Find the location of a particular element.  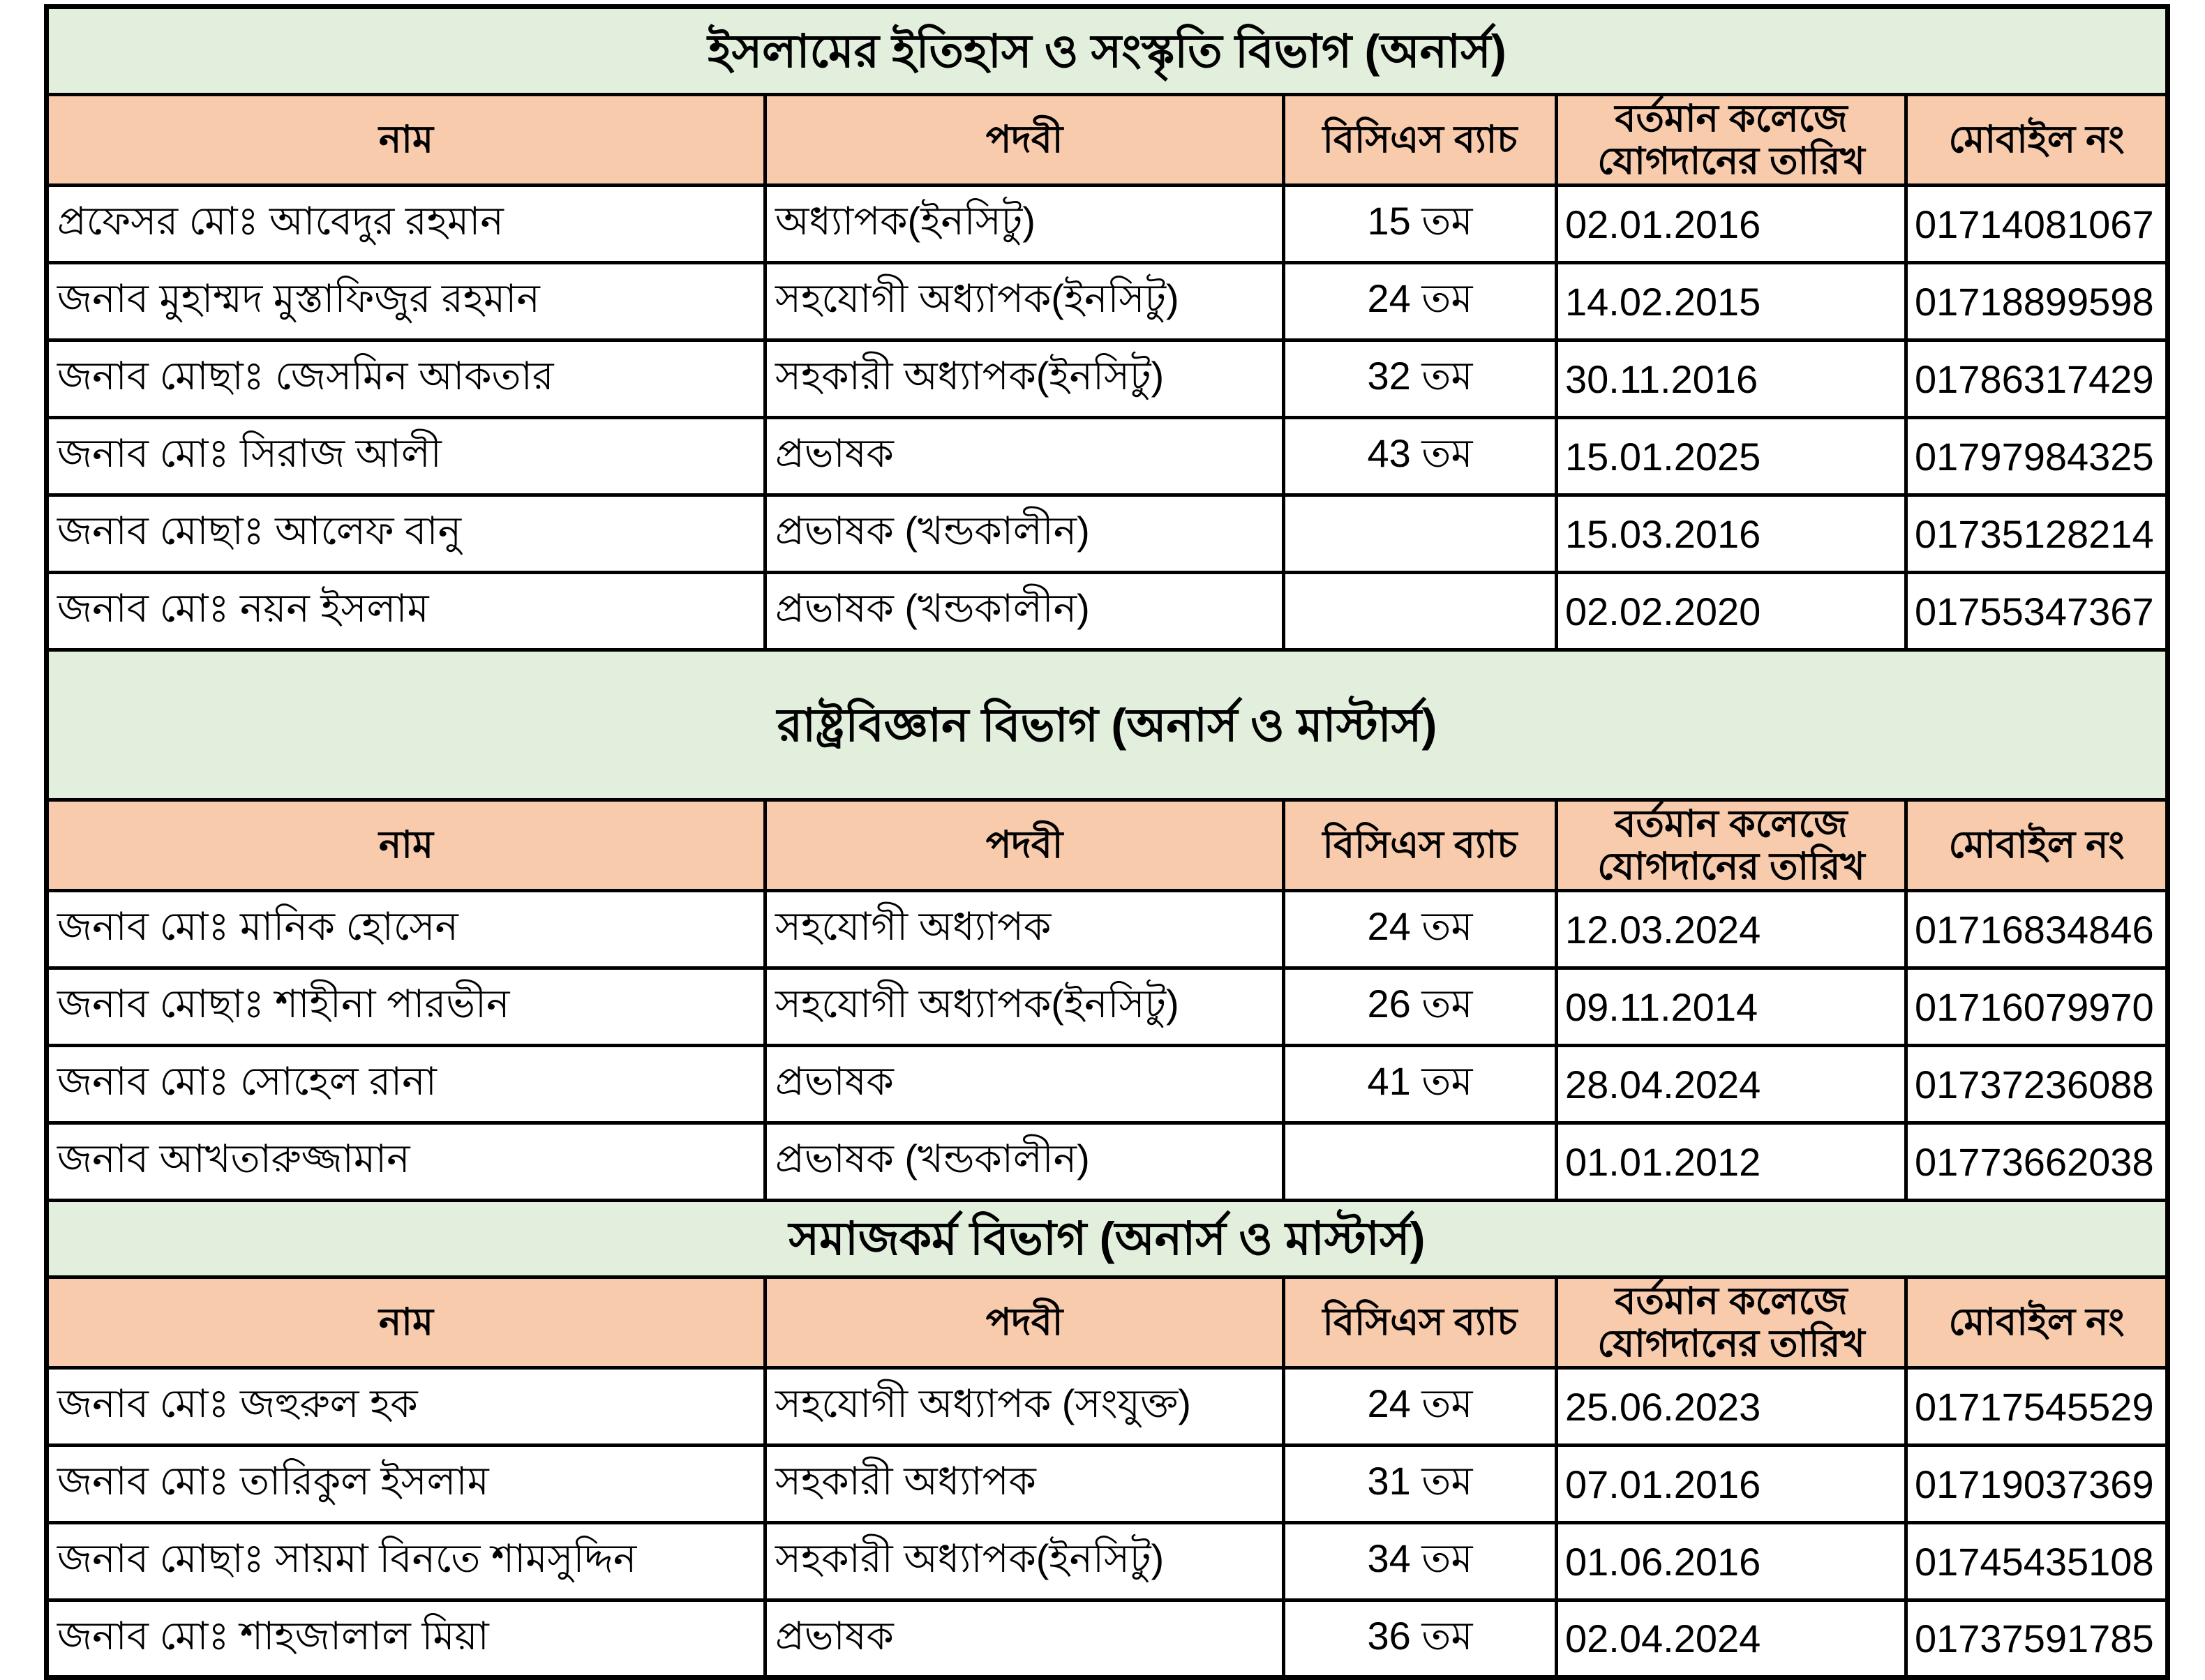

cell-join-date: 07.01.2016 is located at coordinates (1732, 1483).